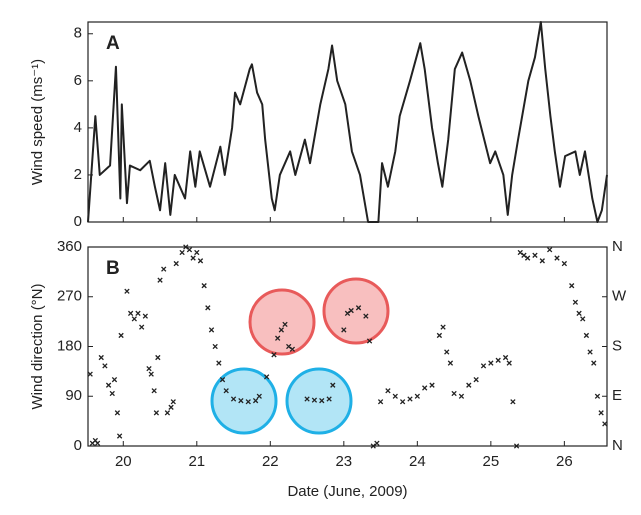  What do you see at coordinates (37, 122) in the screenshot?
I see `y-axis-label: Wind speed (ms⁻¹)` at bounding box center [37, 122].